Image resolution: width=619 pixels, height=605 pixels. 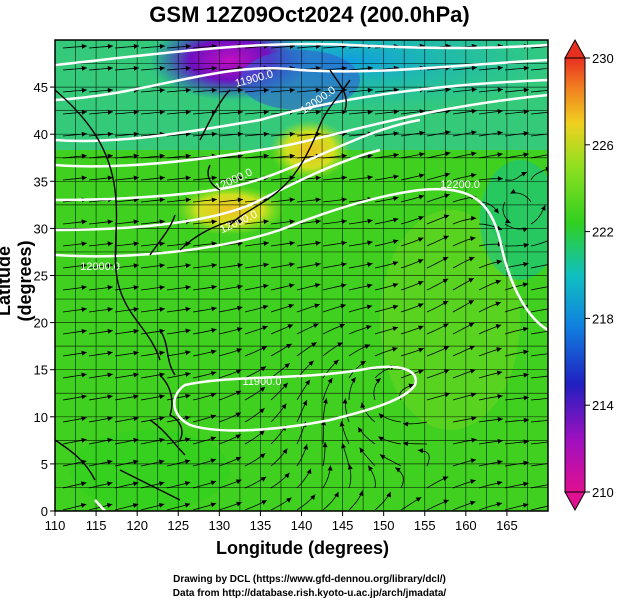 I want to click on chart-title: GSM 12Z09Oct2024 (200.0hPa), so click(x=309, y=14).